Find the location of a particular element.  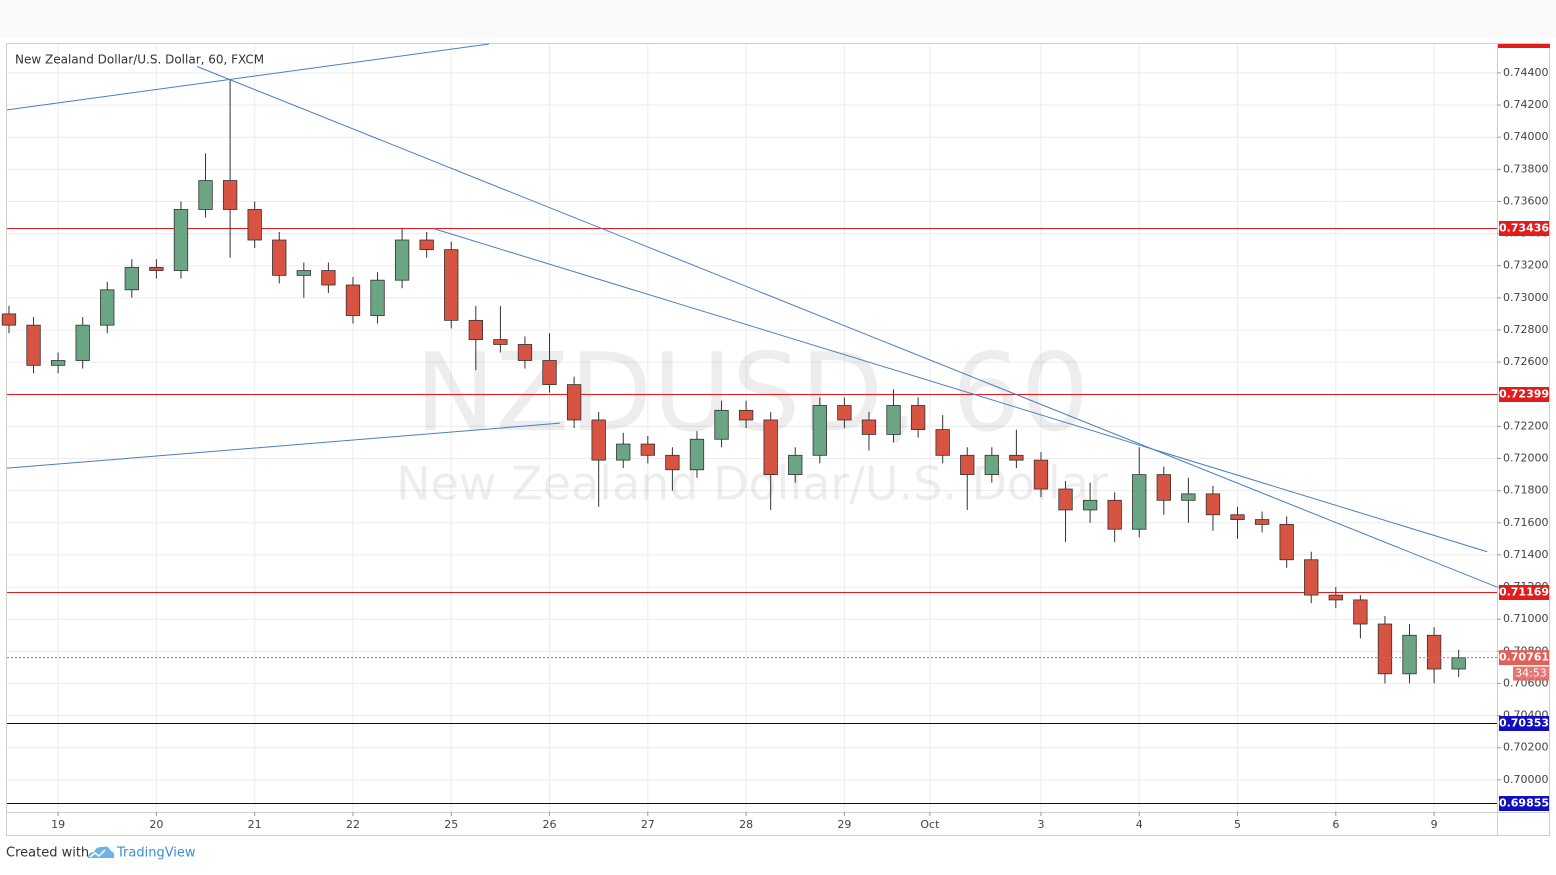

y-tick-label: 0.72200 is located at coordinates (1526, 425).